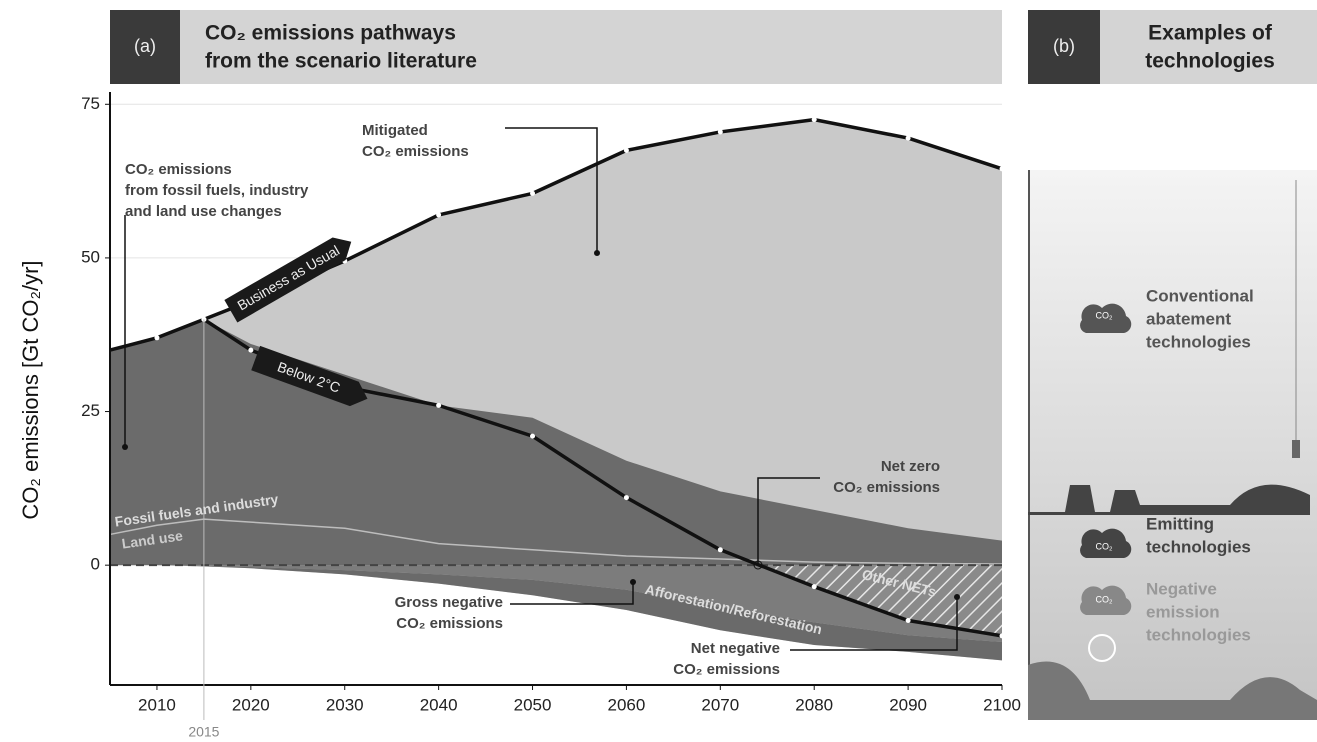 The height and width of the screenshot is (742, 1317). Describe the element at coordinates (1180, 523) in the screenshot. I see `technology-label: Emitting` at that location.